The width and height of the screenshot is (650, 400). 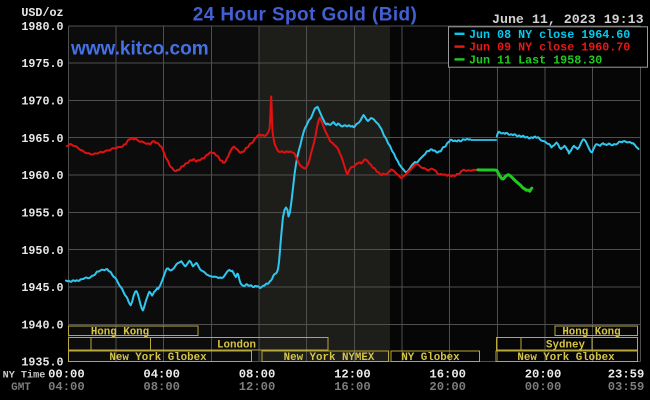 I want to click on svg-text: NY Time, so click(x=24, y=376).